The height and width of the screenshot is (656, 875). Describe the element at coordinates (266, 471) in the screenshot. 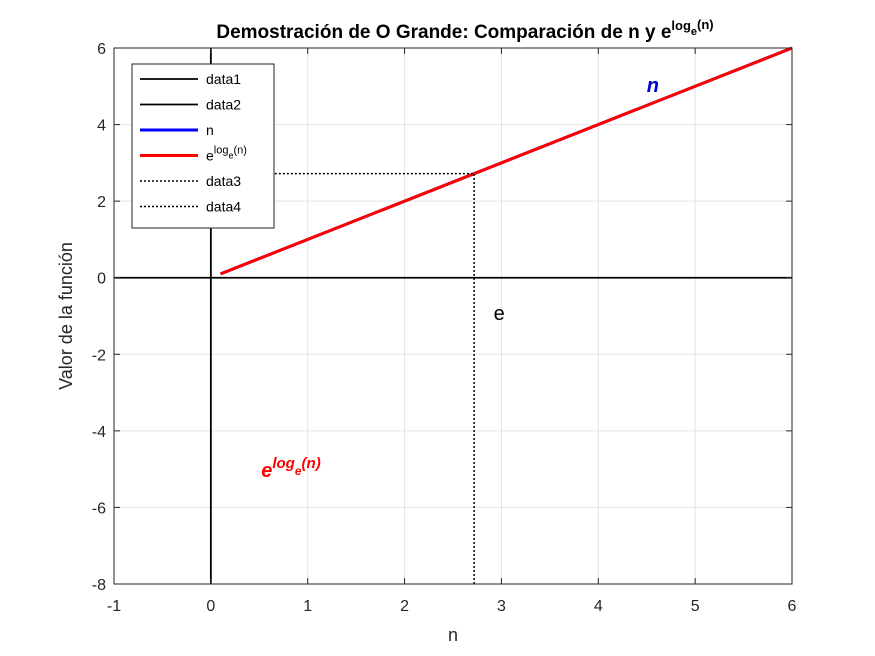

I see `annotation-base: e` at that location.